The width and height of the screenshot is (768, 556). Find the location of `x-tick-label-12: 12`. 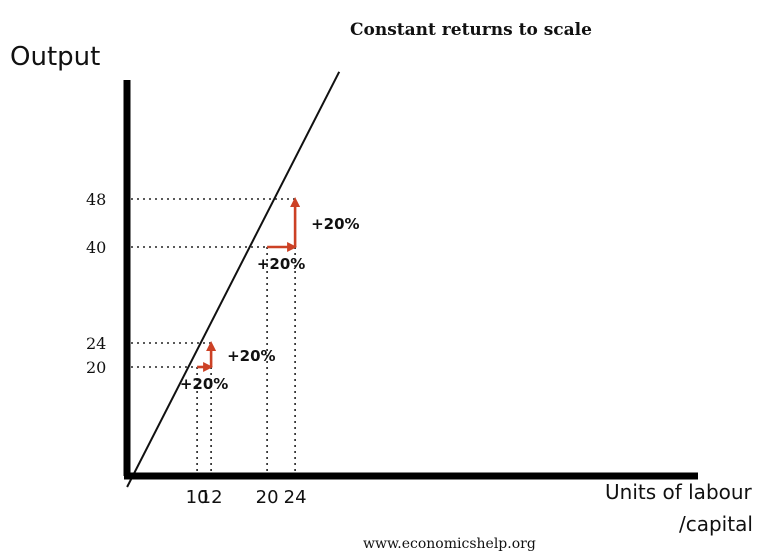

x-tick-label-12: 12 is located at coordinates (211, 497).